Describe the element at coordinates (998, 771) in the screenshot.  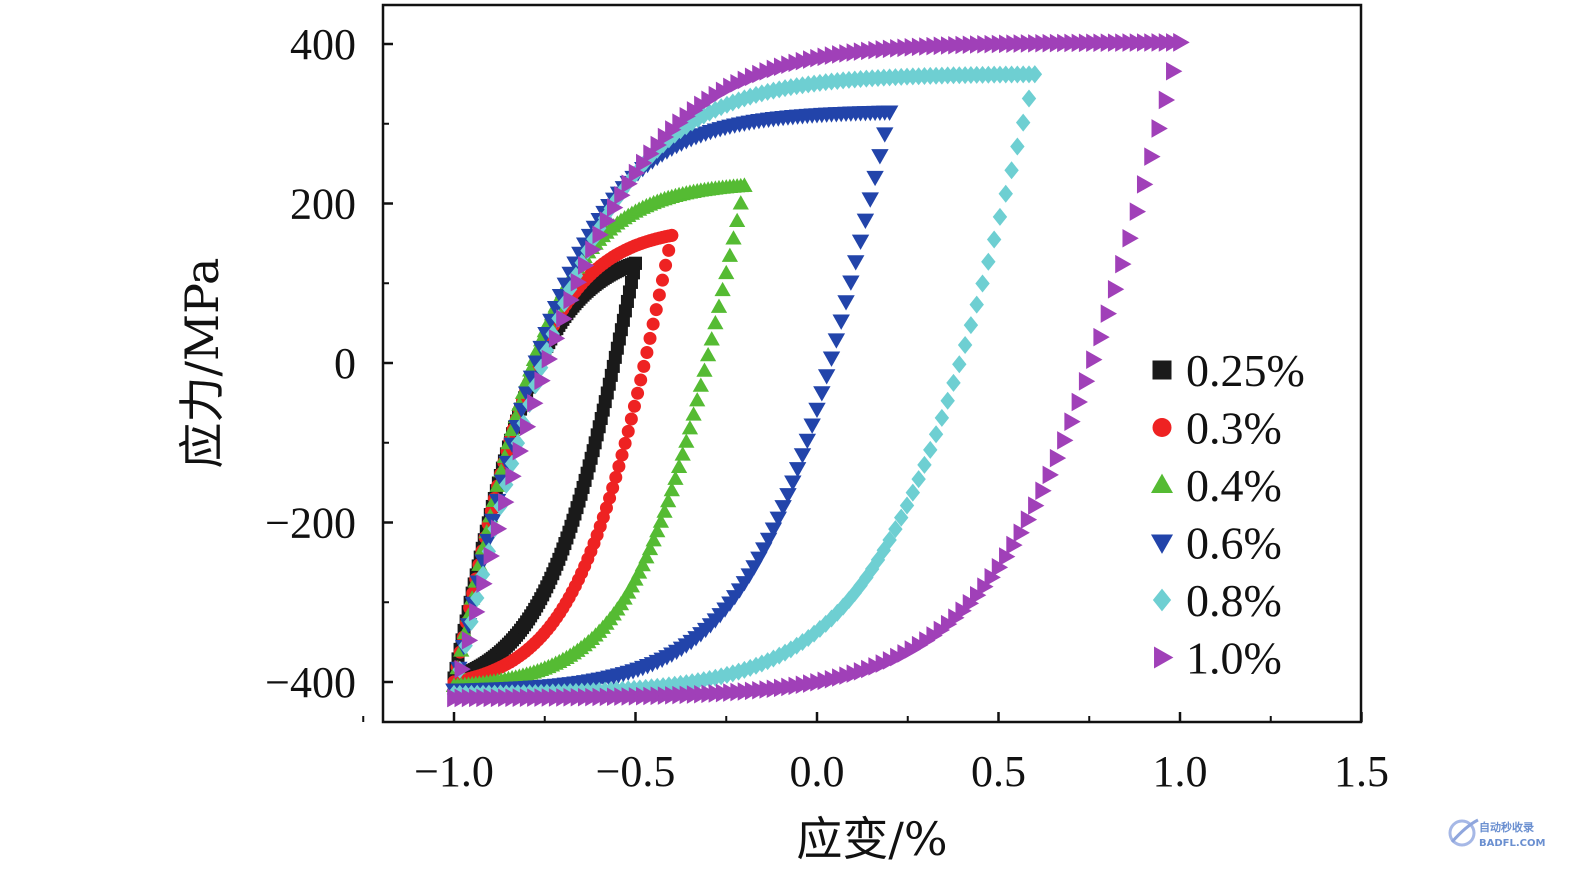
I see `x-tick-label: 0.5` at that location.